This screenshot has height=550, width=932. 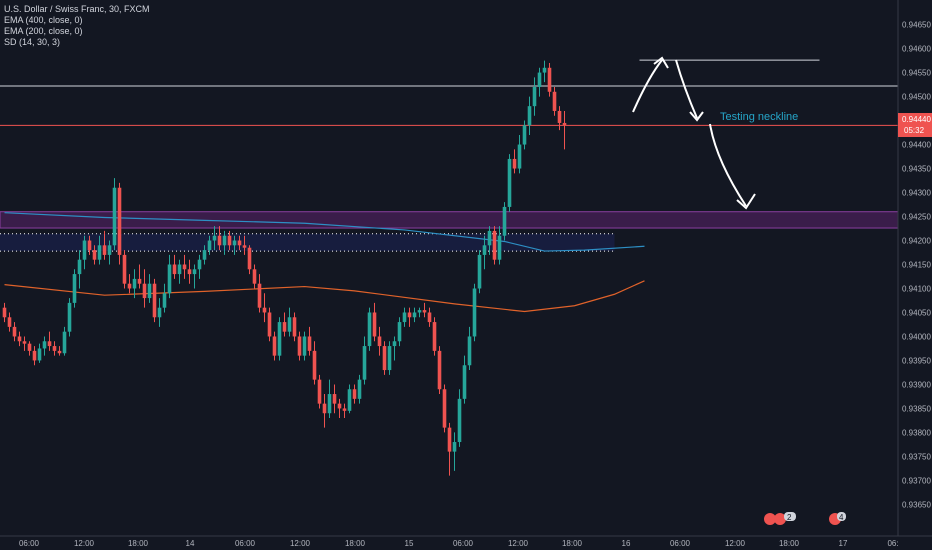 What do you see at coordinates (696, 116) in the screenshot?
I see `projection-arrow-down-1-head` at bounding box center [696, 116].